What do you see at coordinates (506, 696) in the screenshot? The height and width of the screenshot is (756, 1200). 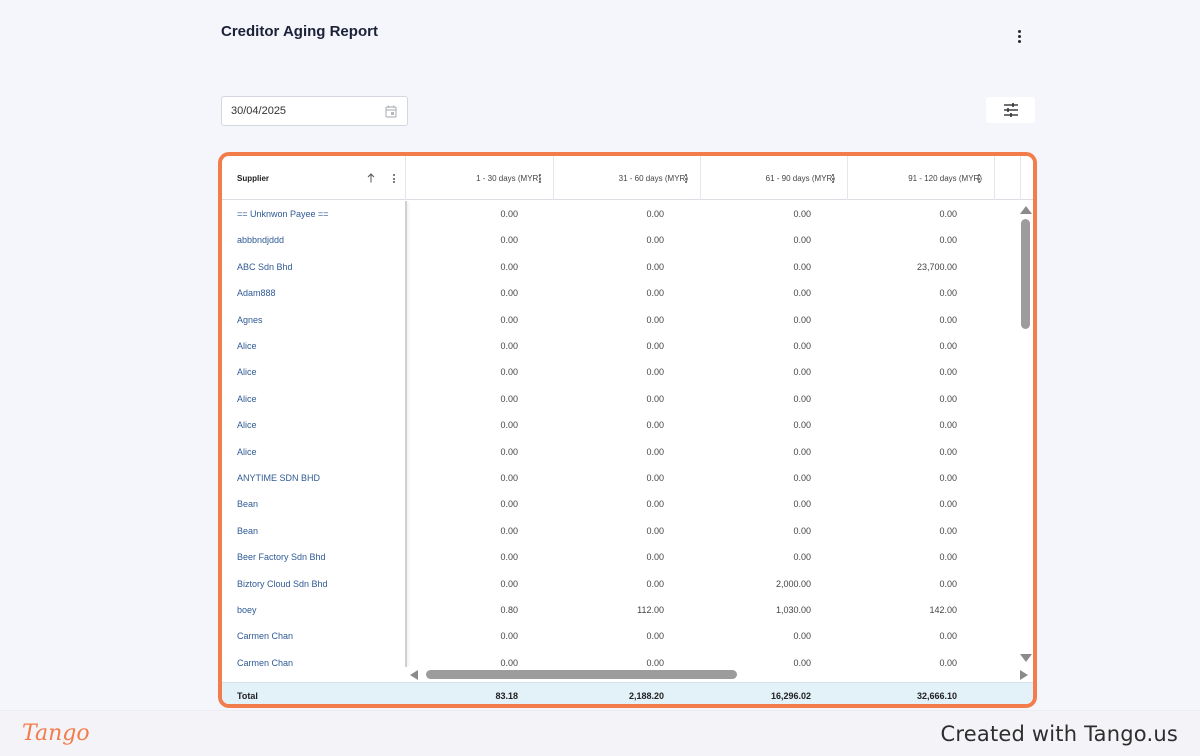 I see `total-1-30-days: 83.18` at bounding box center [506, 696].